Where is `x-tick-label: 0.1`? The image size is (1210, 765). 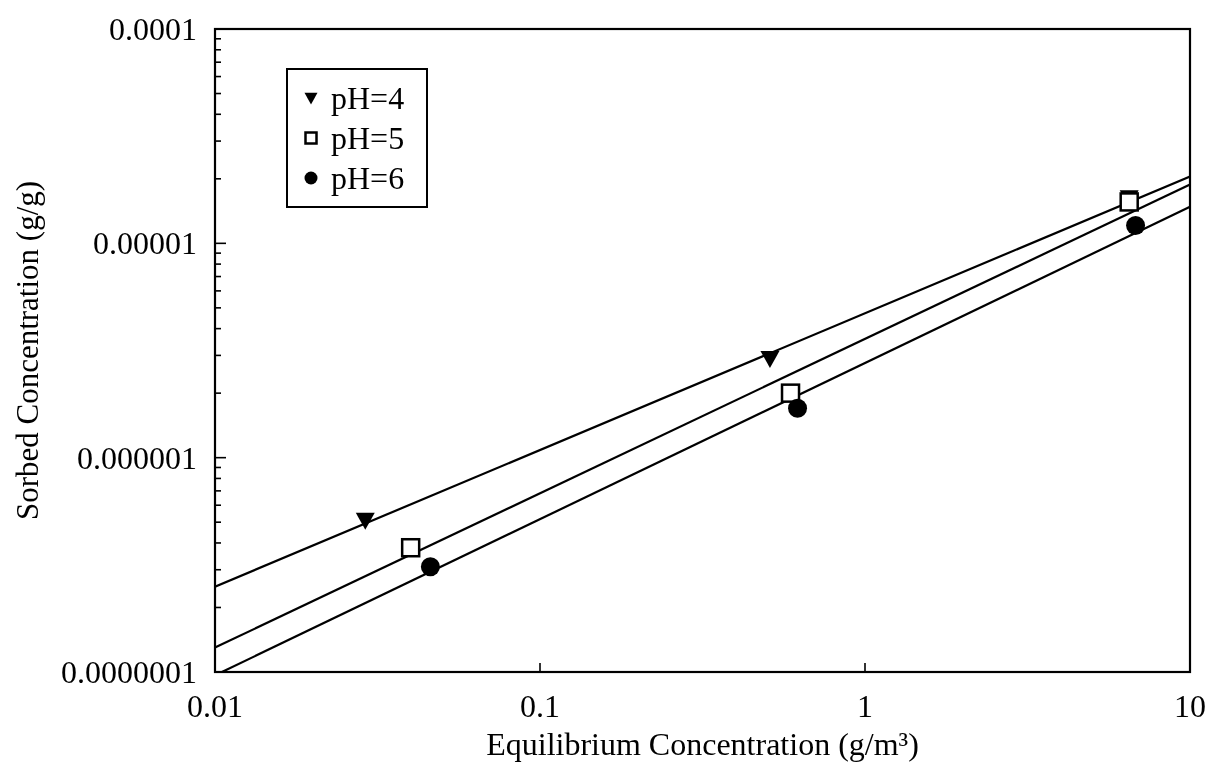
x-tick-label: 0.1 is located at coordinates (540, 706).